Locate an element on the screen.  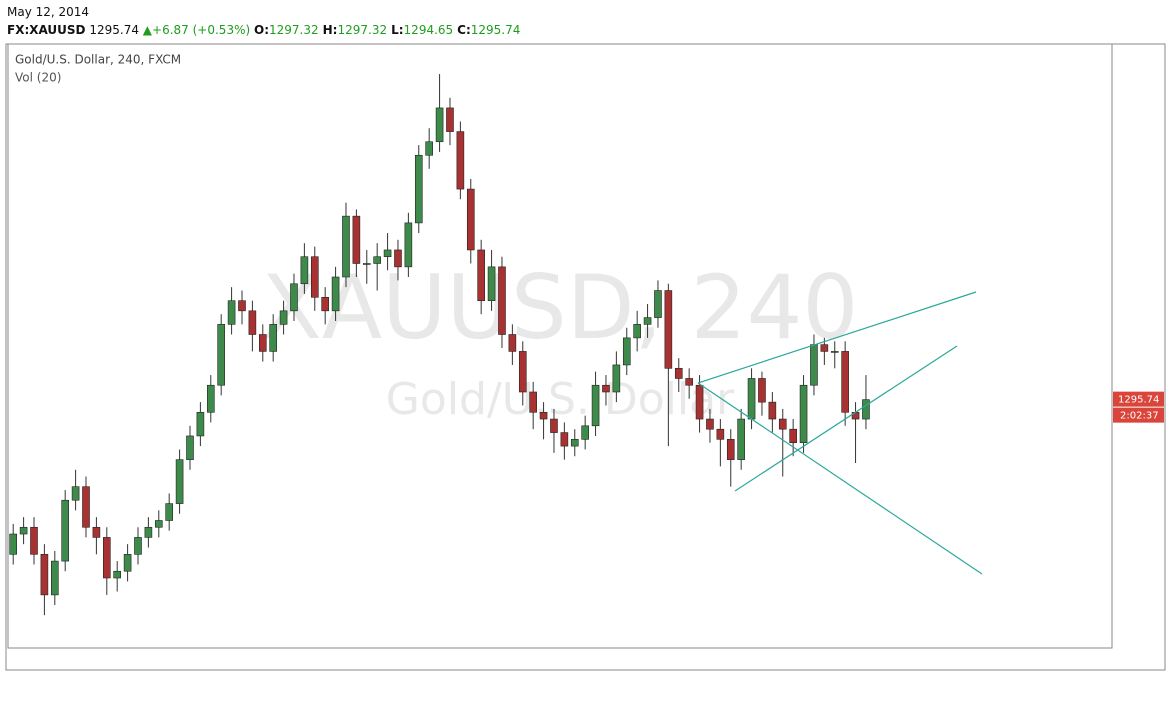
field-label: H: is located at coordinates (330, 30).